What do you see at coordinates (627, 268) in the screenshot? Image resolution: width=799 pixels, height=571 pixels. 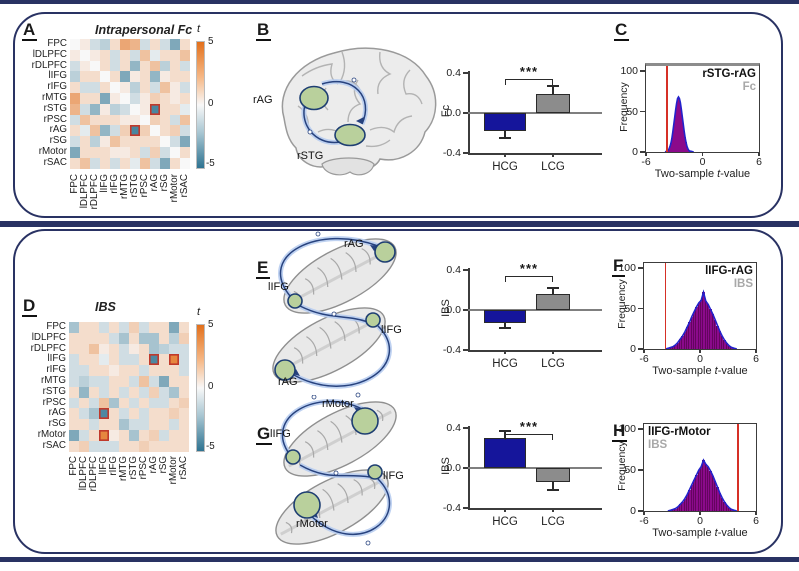 I see `y-tick-label: 100` at bounding box center [627, 268].